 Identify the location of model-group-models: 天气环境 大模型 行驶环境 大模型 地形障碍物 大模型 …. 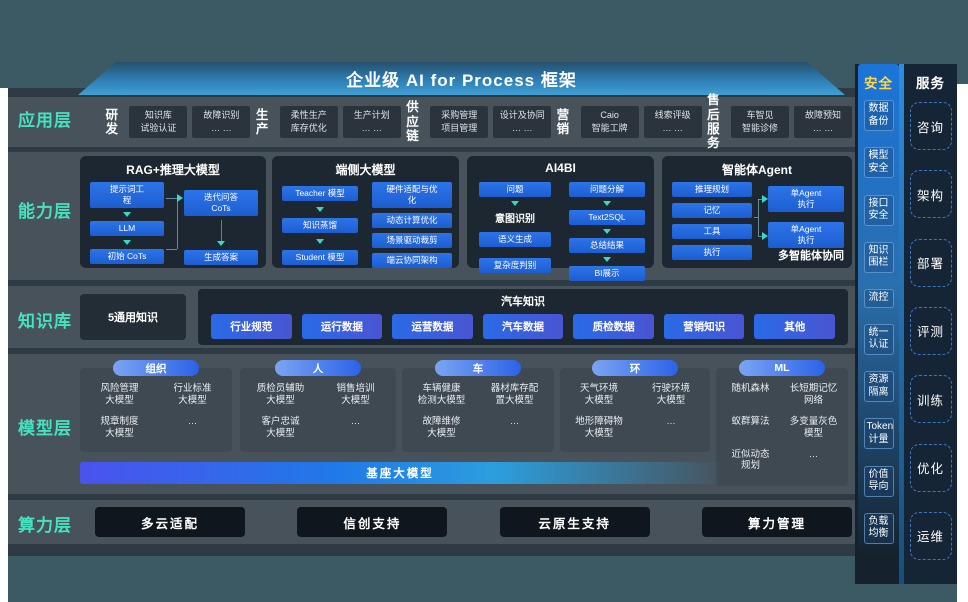
(635, 406).